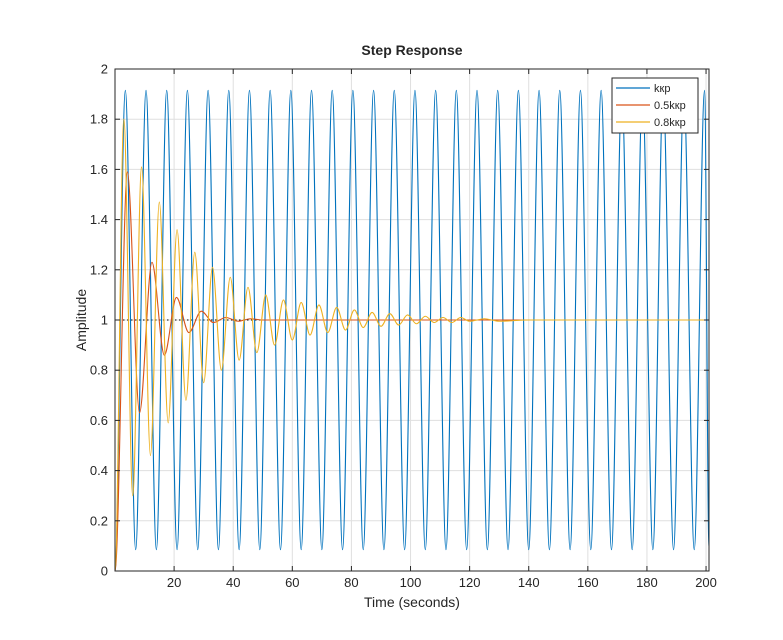 This screenshot has width=783, height=640. Describe the element at coordinates (99, 370) in the screenshot. I see `y-tick-label: 0.8` at that location.